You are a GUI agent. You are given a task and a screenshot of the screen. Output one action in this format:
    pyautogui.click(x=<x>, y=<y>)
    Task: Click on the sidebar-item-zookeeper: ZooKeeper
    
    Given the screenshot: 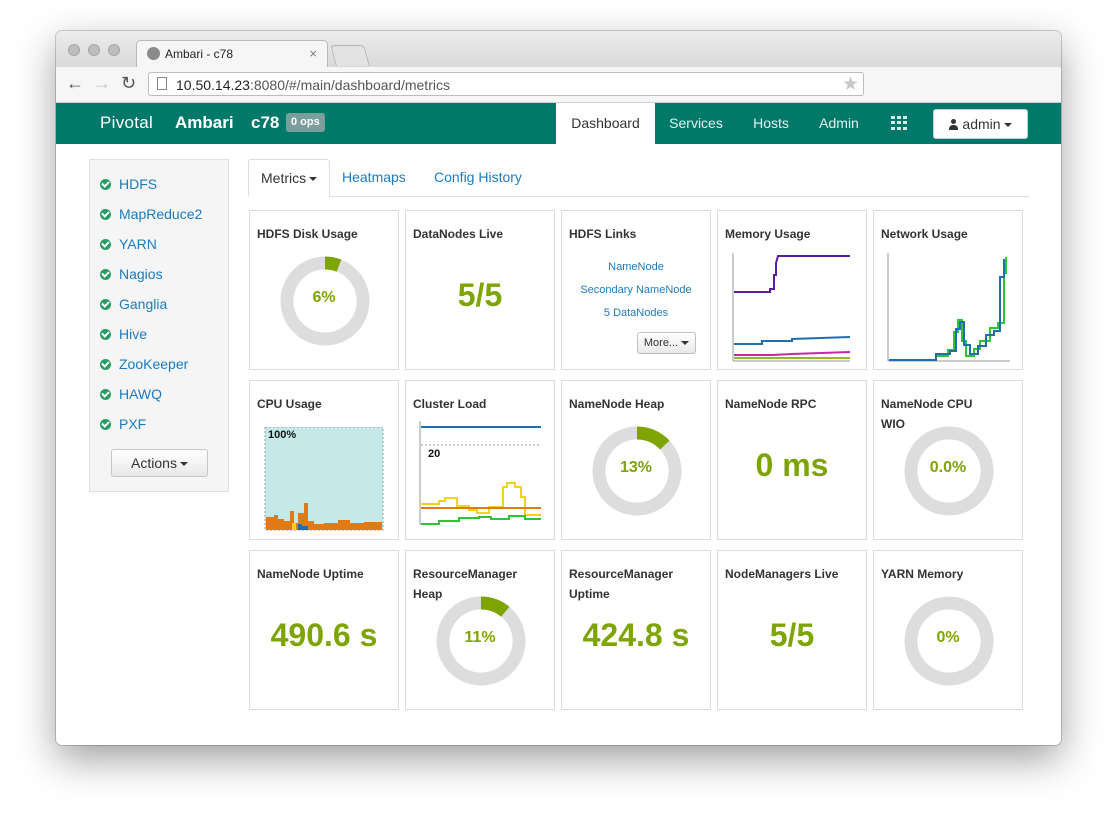 What is the action you would take?
    pyautogui.click(x=144, y=365)
    